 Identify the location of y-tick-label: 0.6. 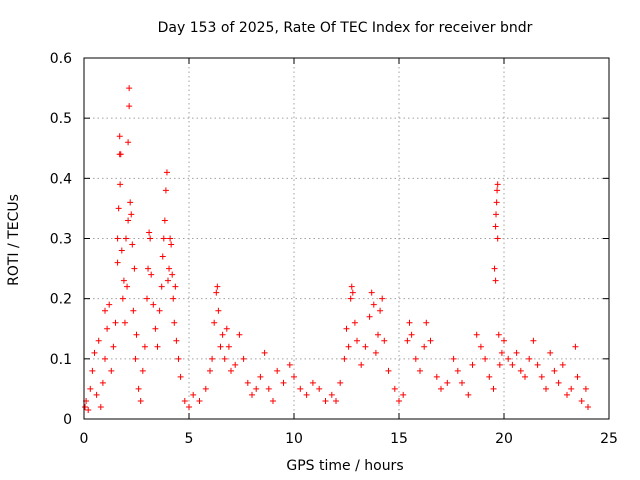
(61, 59).